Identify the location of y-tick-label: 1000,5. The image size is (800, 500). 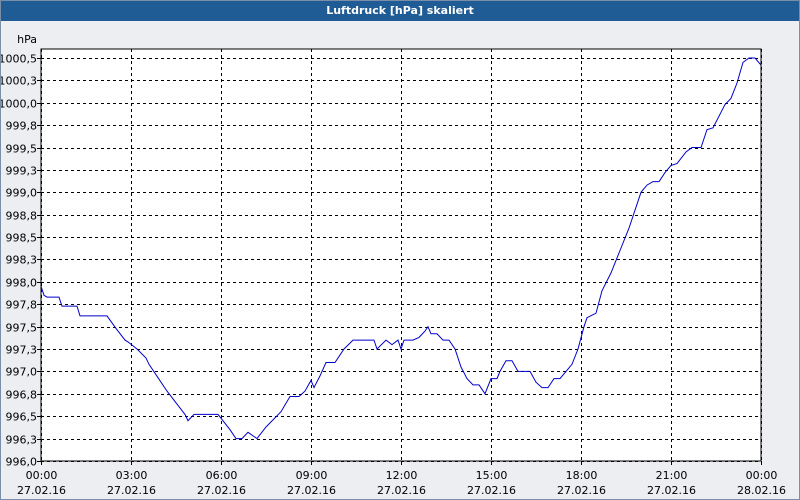
(19, 59).